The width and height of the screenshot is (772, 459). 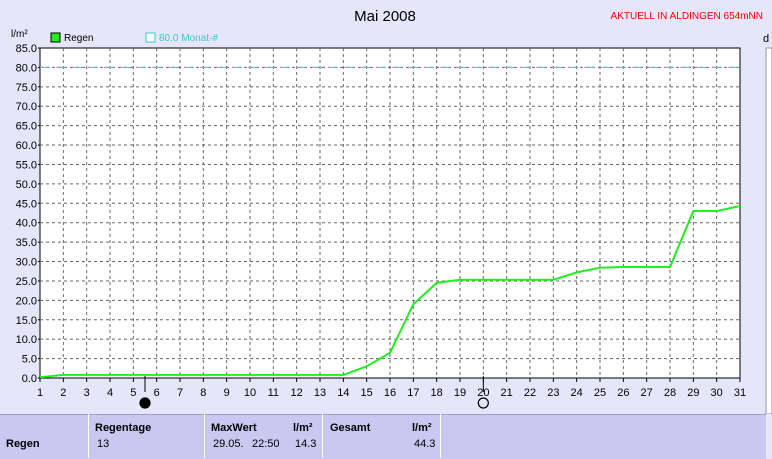 What do you see at coordinates (63, 393) in the screenshot?
I see `x-tick-label: 2` at bounding box center [63, 393].